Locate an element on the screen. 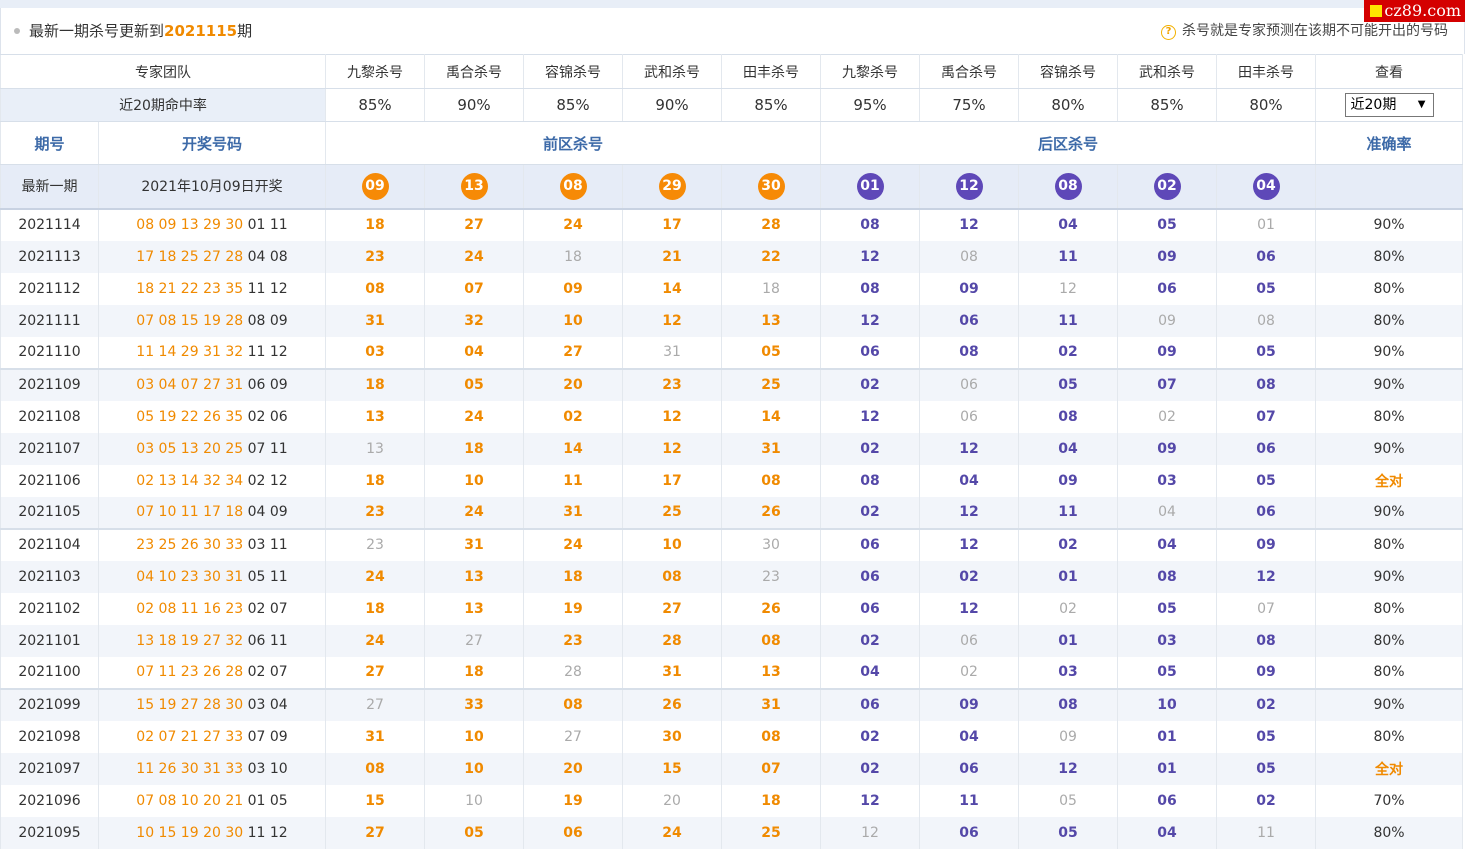 The width and height of the screenshot is (1465, 860). draw-front-numbers: 18 21 22 23 35 is located at coordinates (190, 288).